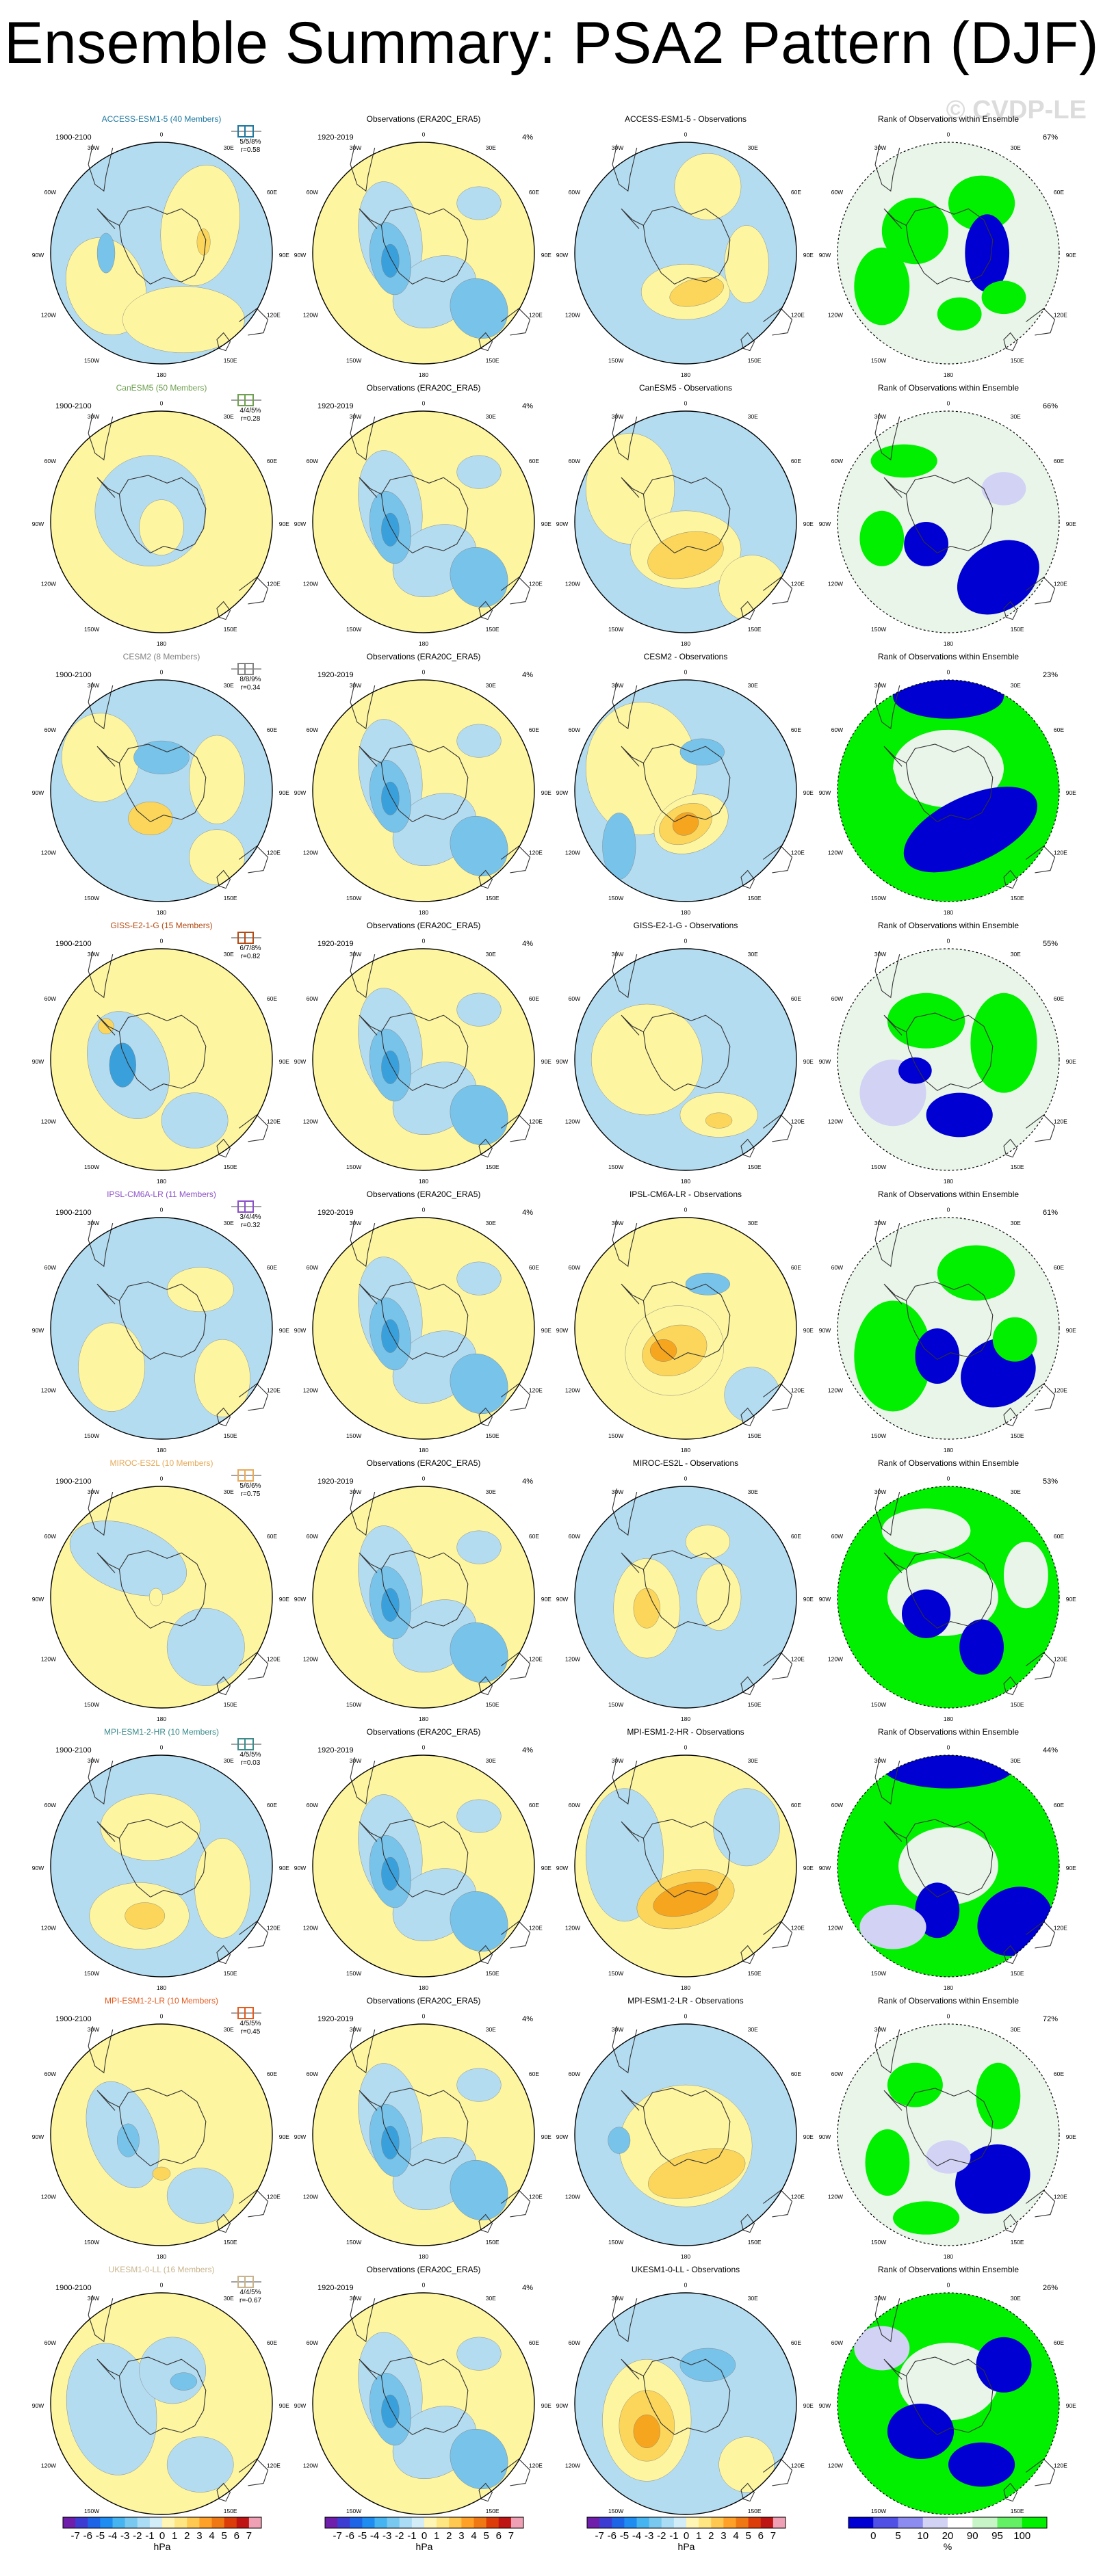 The image size is (1103, 2576). What do you see at coordinates (161, 1328) in the screenshot?
I see `model-pattern-map` at bounding box center [161, 1328].